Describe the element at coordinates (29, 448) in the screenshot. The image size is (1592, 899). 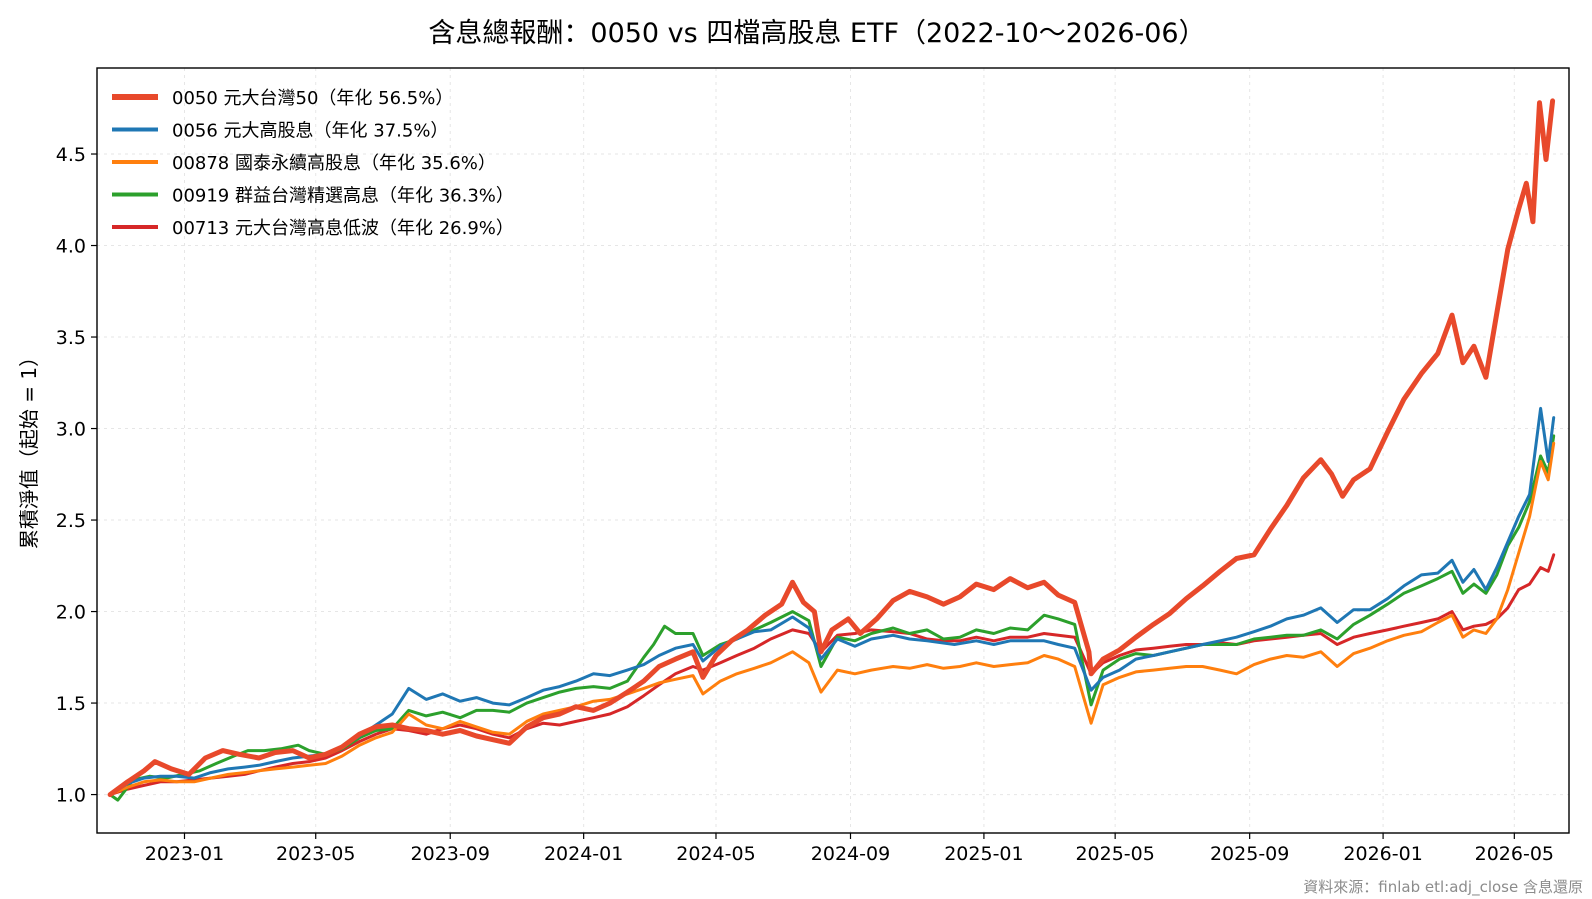
I see `y-axis-label: 累積淨值（起始 = 1）` at that location.